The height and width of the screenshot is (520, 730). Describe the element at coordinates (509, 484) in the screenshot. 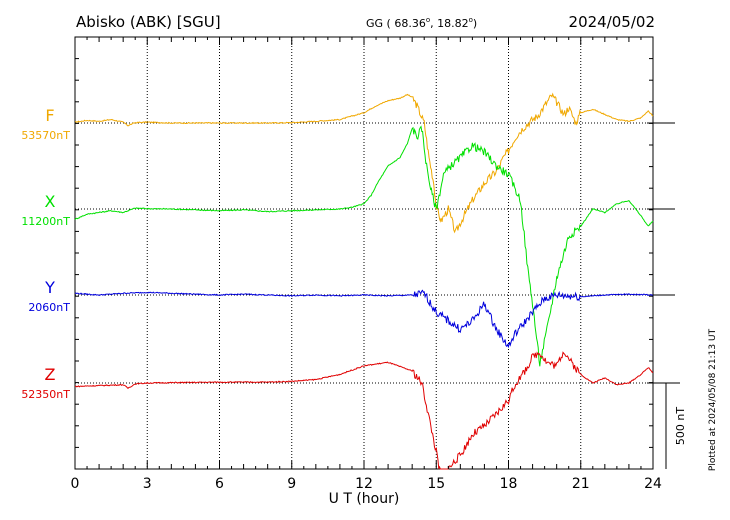

I see `x-tick-label: 18` at that location.